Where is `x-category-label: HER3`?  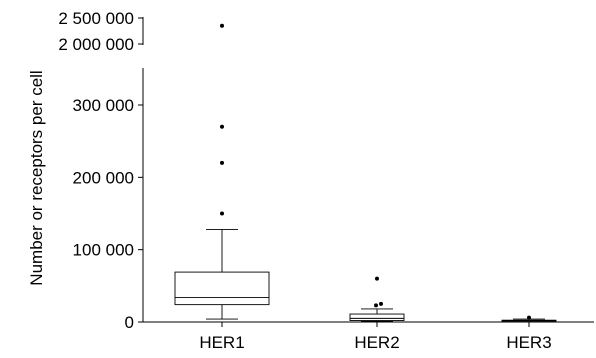 x-category-label: HER3 is located at coordinates (528, 342).